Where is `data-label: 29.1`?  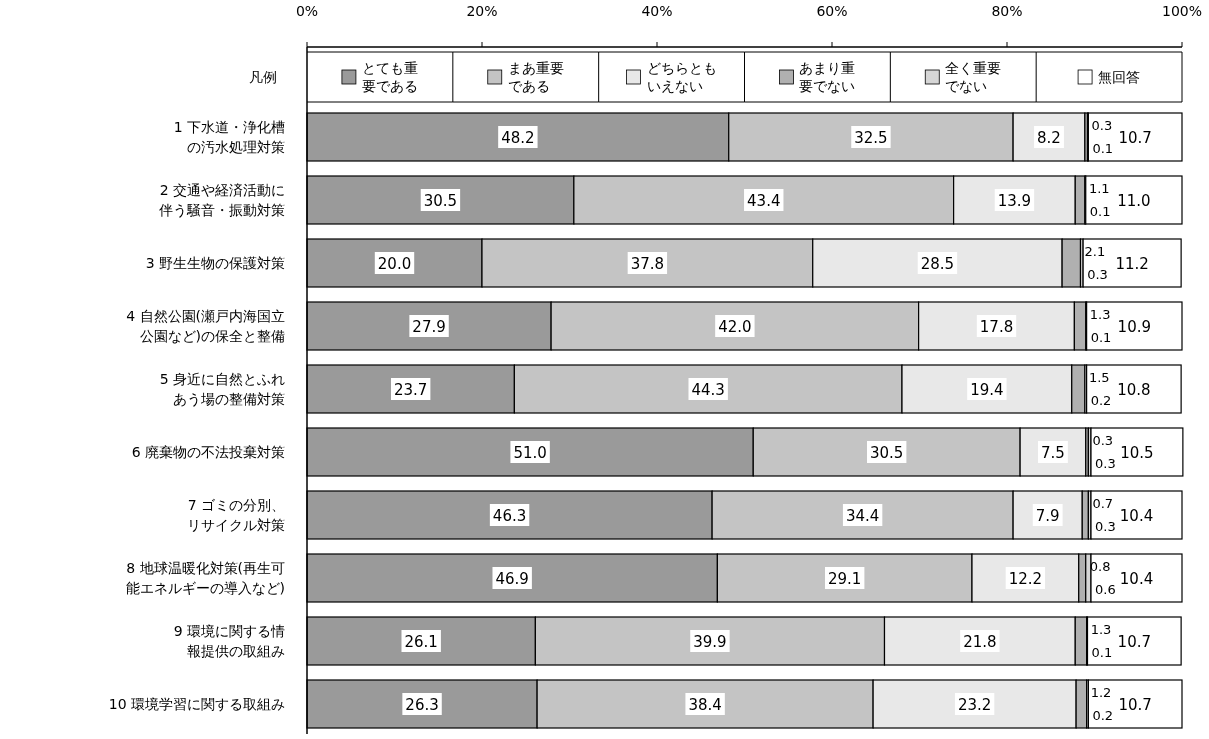 data-label: 29.1 is located at coordinates (844, 579).